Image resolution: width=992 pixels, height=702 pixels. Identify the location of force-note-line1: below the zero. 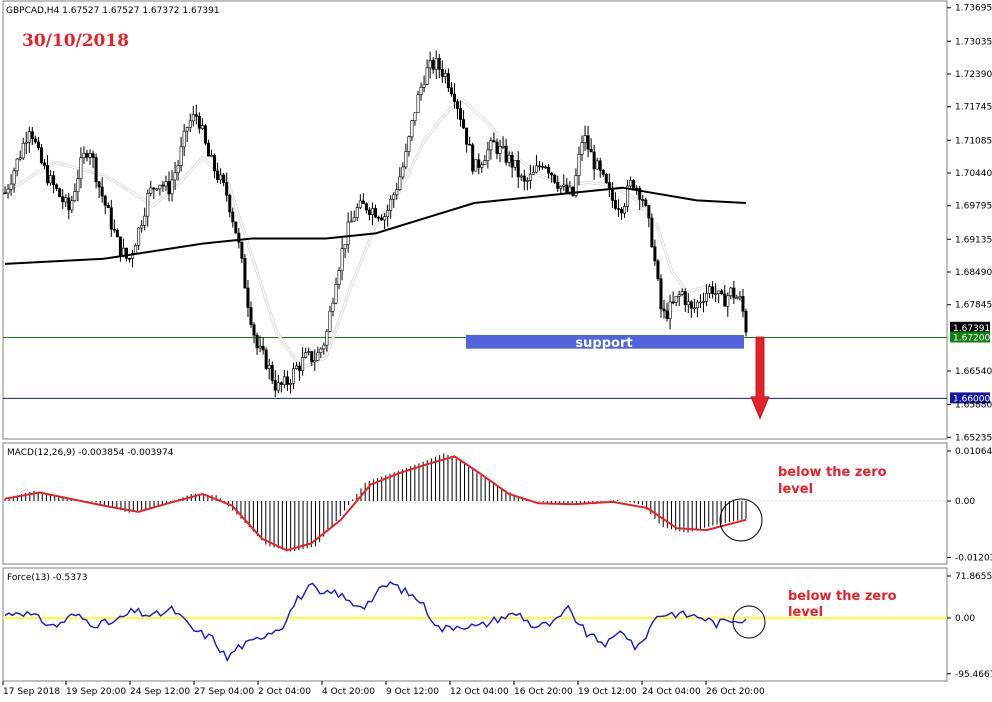
(842, 596).